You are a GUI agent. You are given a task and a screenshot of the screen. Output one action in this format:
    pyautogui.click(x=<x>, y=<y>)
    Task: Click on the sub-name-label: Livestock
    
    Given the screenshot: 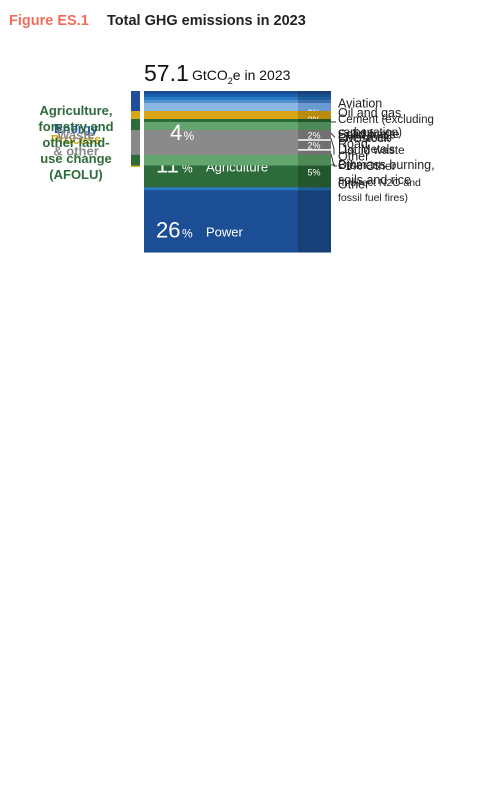 What is the action you would take?
    pyautogui.click(x=364, y=138)
    